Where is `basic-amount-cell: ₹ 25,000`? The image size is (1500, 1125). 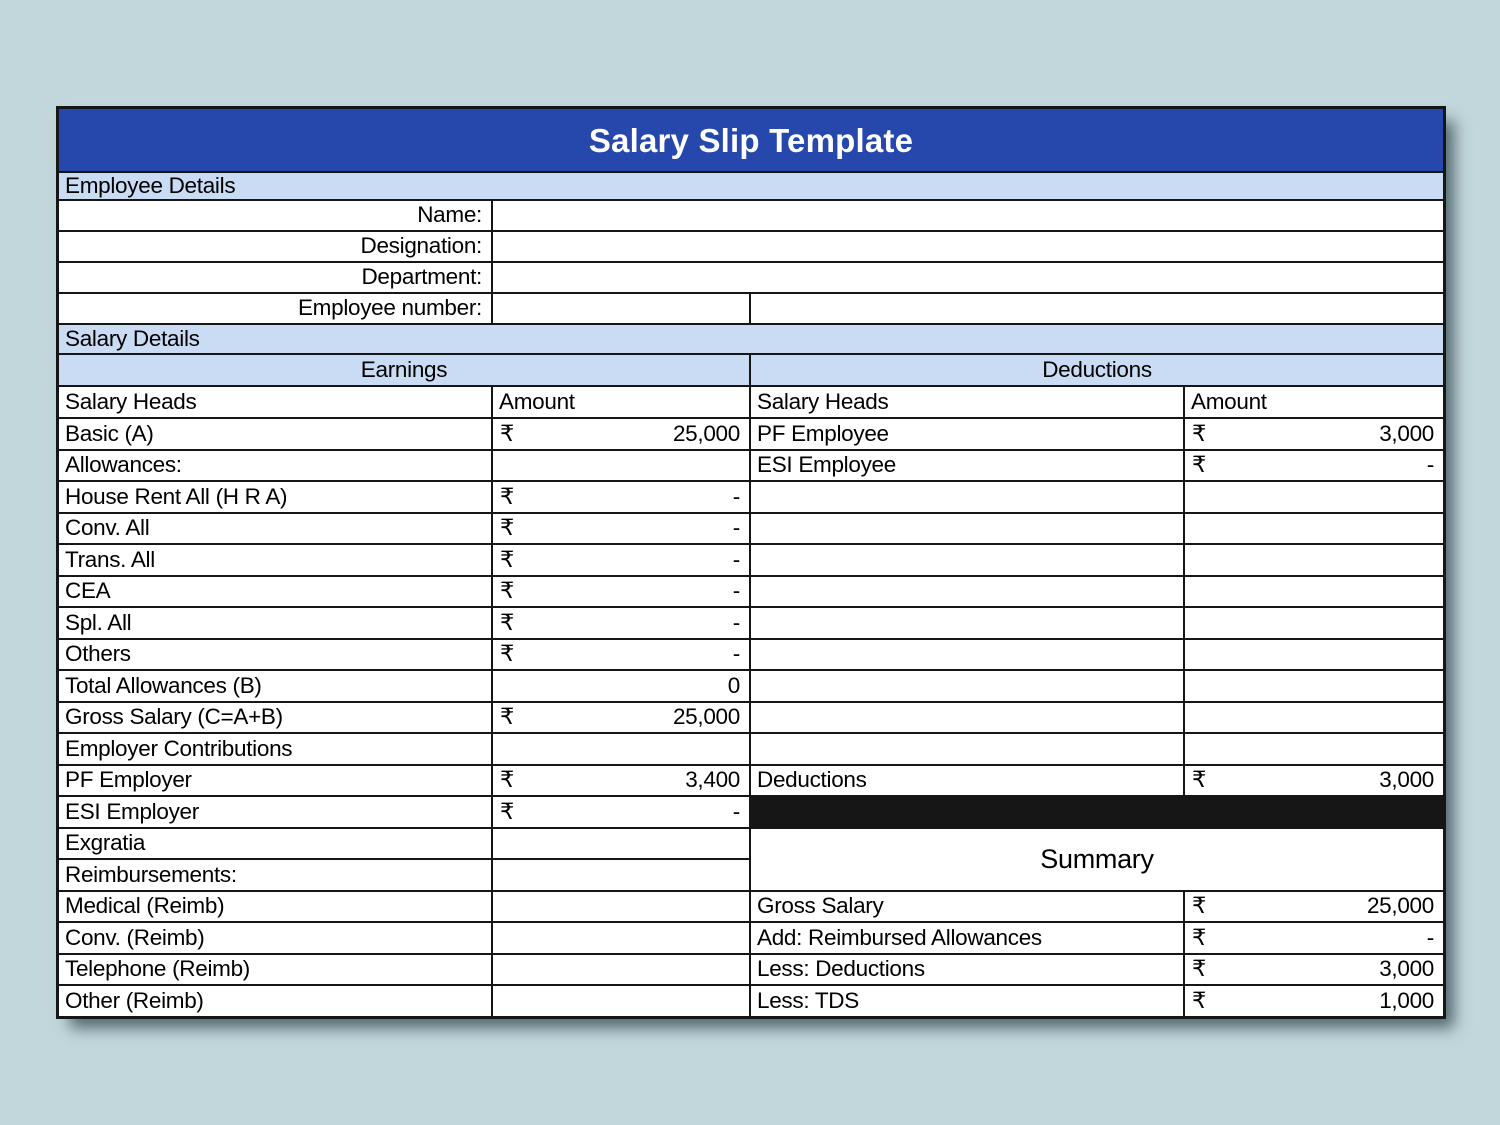
basic-amount-cell: ₹ 25,000 is located at coordinates (621, 434).